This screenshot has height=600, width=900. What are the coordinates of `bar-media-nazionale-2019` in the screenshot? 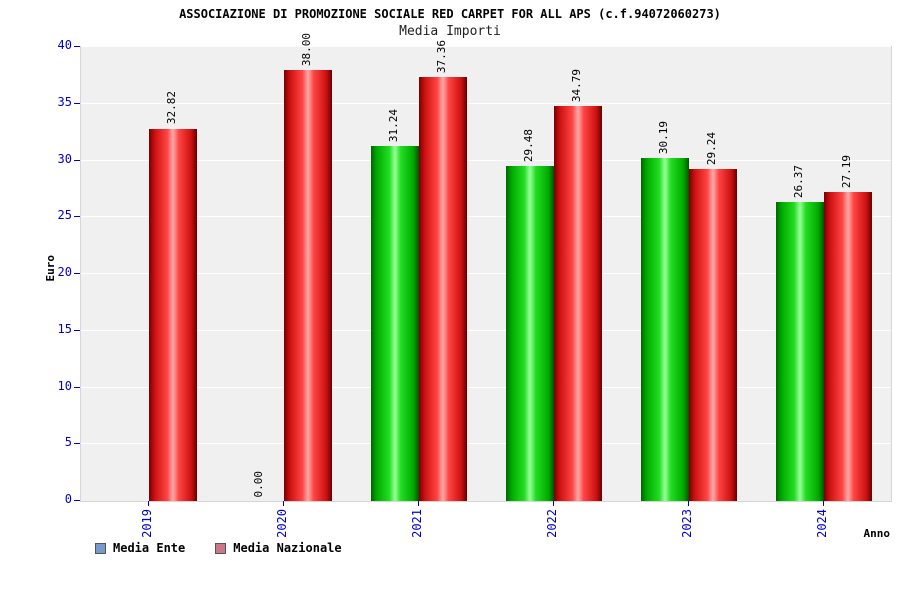 It's located at (172, 314).